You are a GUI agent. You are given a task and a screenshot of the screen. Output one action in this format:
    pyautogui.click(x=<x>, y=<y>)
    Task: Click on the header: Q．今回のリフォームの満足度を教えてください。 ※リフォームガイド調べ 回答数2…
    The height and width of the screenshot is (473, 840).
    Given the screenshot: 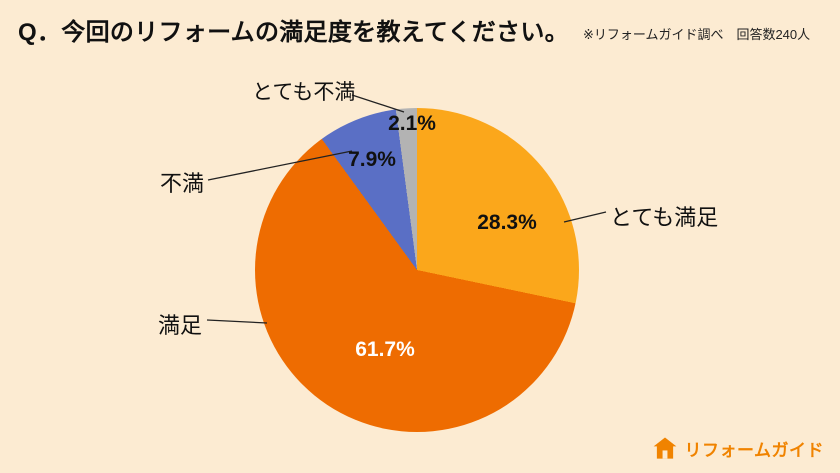 What is the action you would take?
    pyautogui.click(x=424, y=29)
    